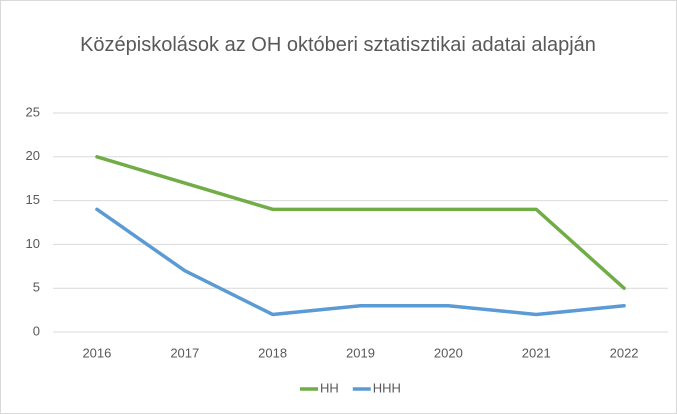  I want to click on y-tick-label: 15, so click(33, 199).